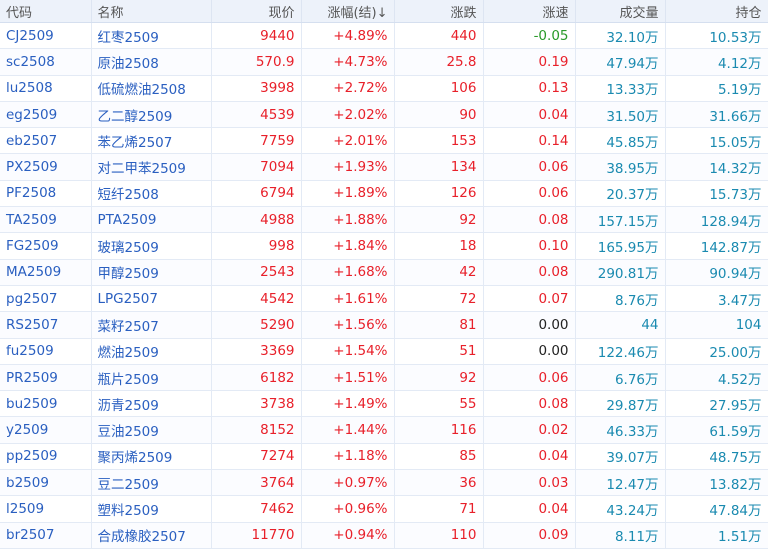  I want to click on cell-code: RS2507, so click(46, 325).